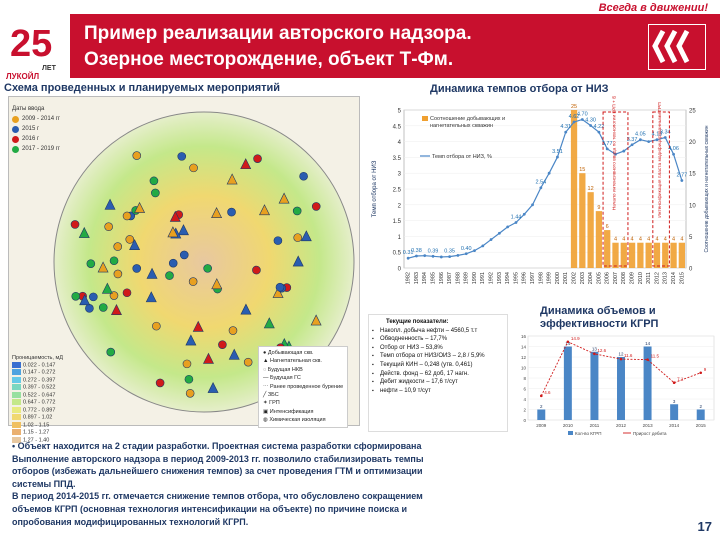 The width and height of the screenshot is (720, 540). What do you see at coordinates (37, 417) in the screenshot?
I see `scale-item: 0.897 - 1.02` at bounding box center [37, 417].